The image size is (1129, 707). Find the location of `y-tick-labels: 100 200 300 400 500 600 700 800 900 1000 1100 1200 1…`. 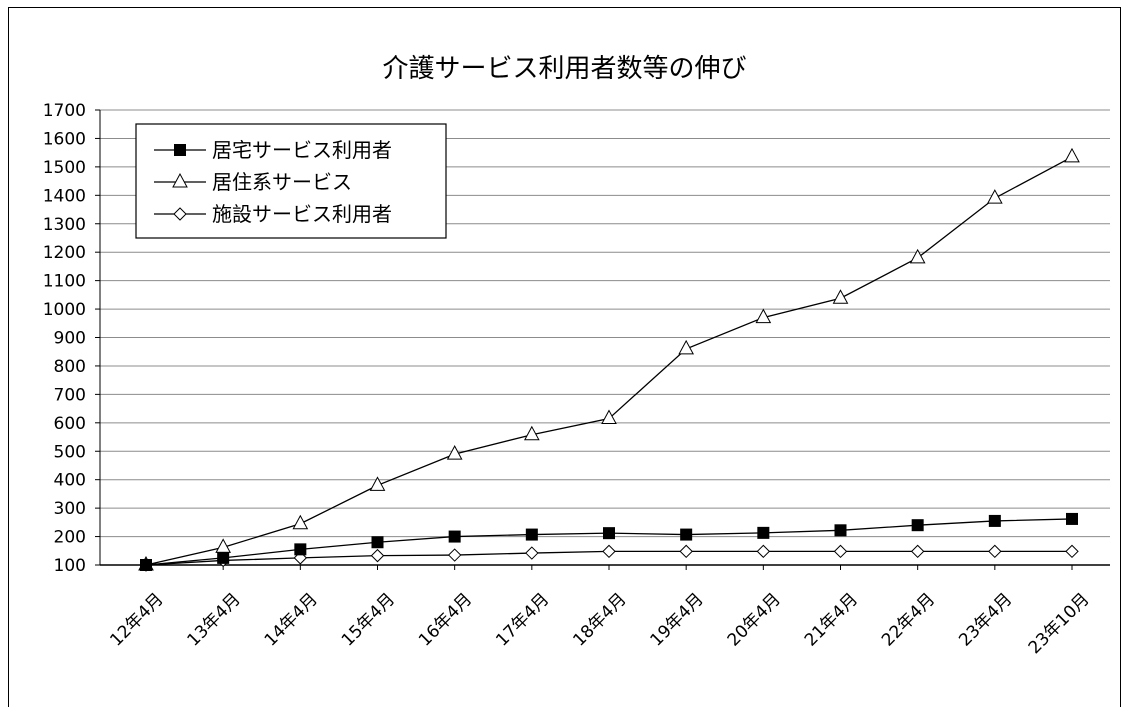

y-tick-labels: 100 200 300 400 500 600 700 800 900 1000 1100 1200 1… is located at coordinates (64, 338).